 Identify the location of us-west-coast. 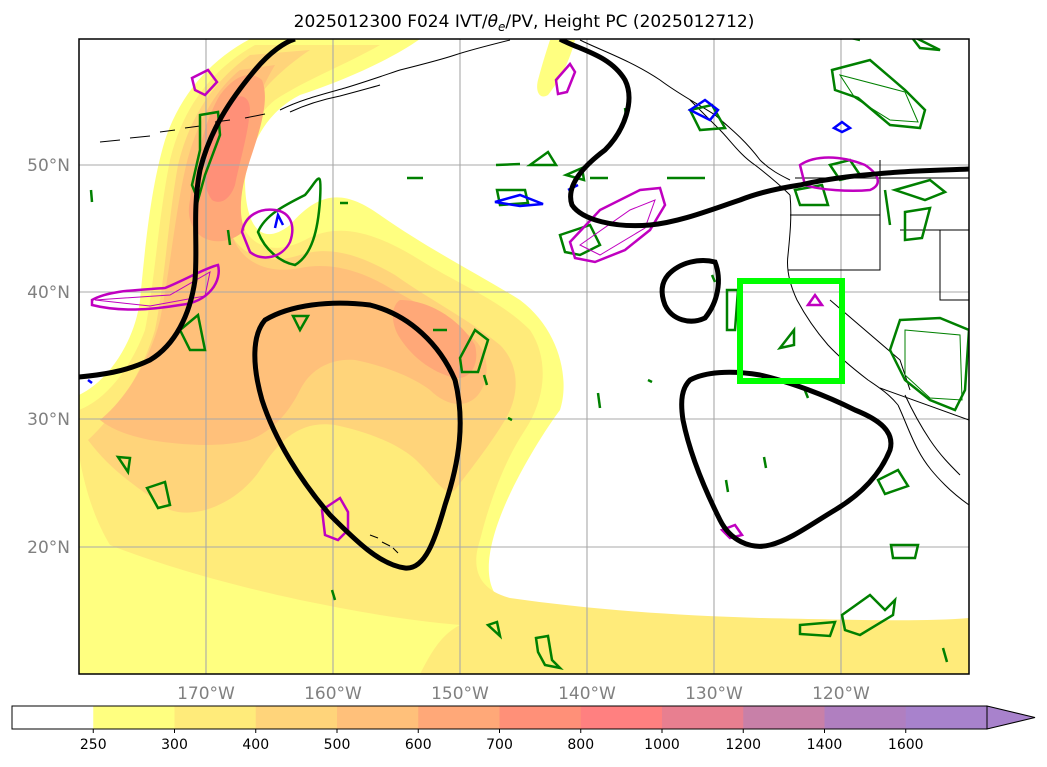
(843, 300).